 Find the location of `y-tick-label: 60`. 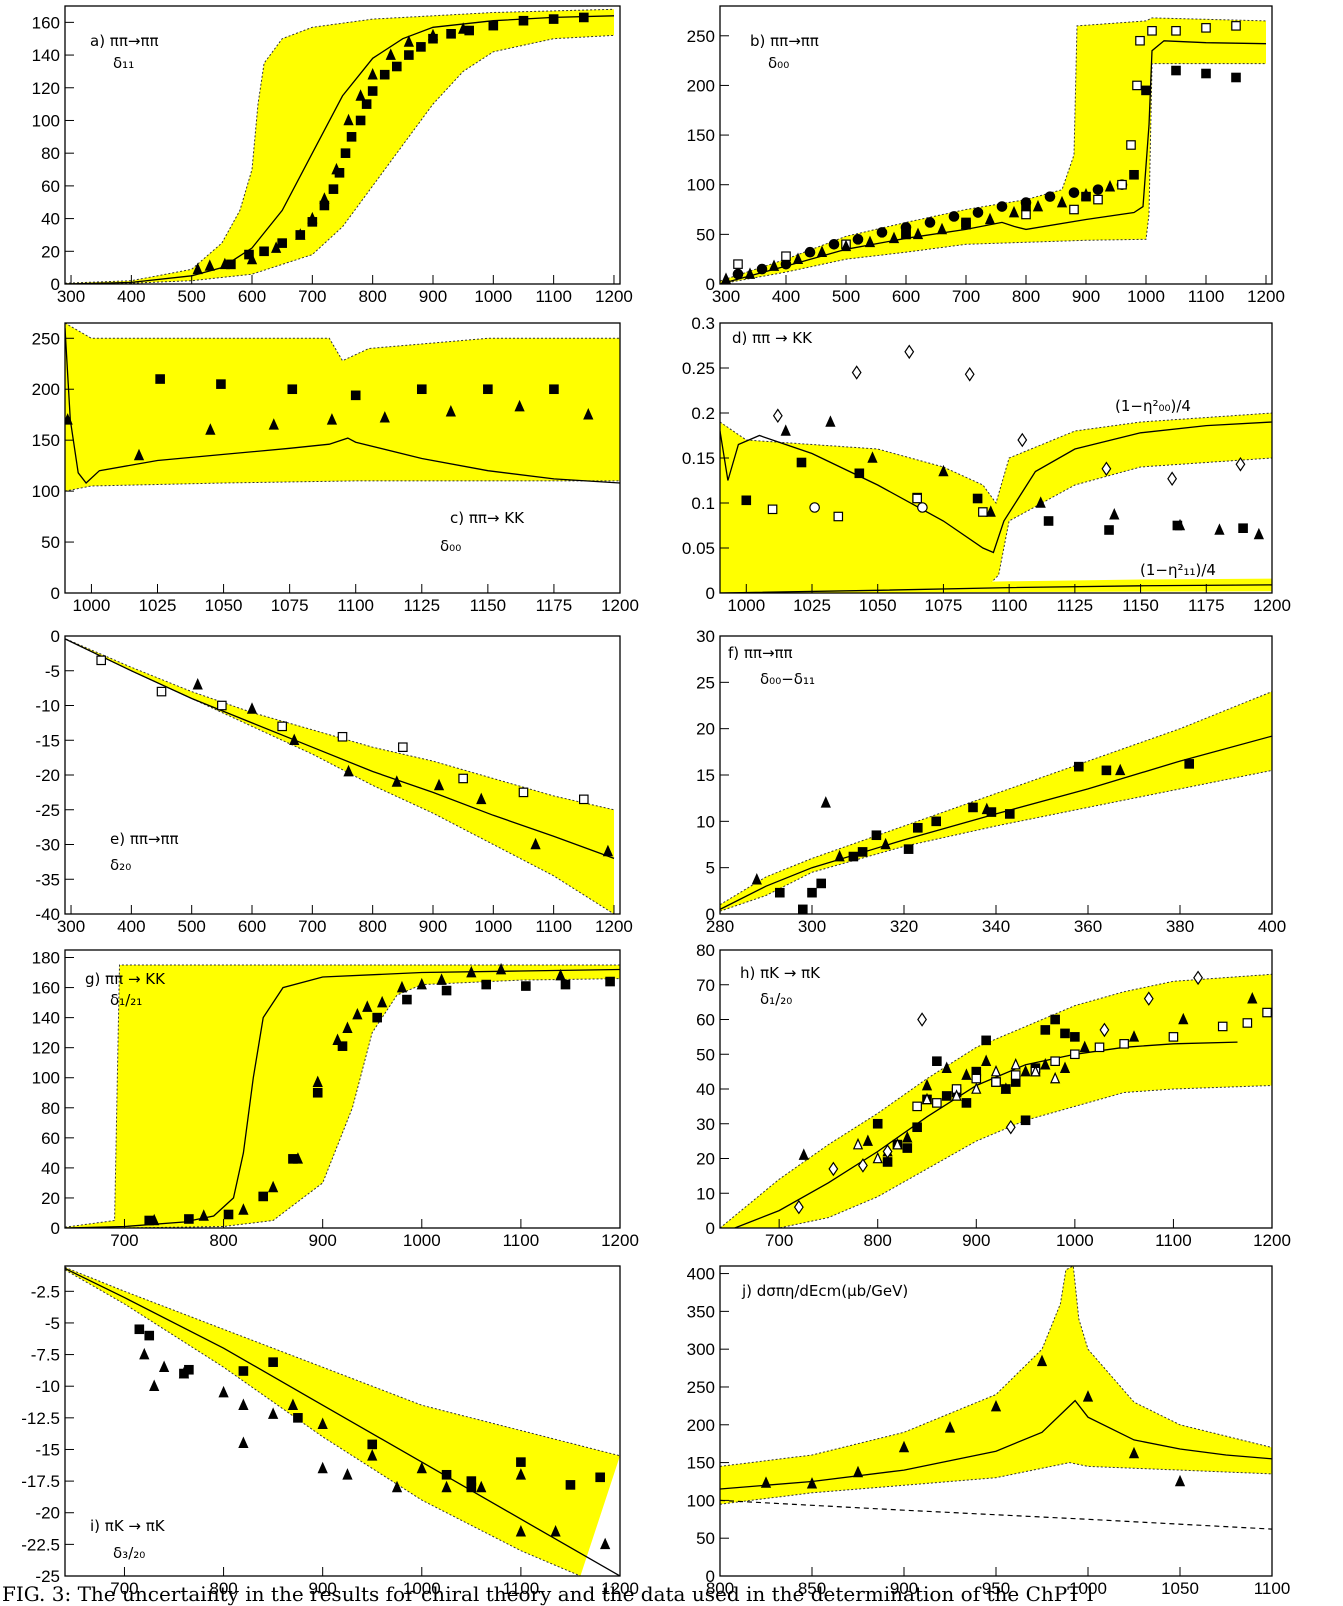

y-tick-label: 60 is located at coordinates (50, 186).